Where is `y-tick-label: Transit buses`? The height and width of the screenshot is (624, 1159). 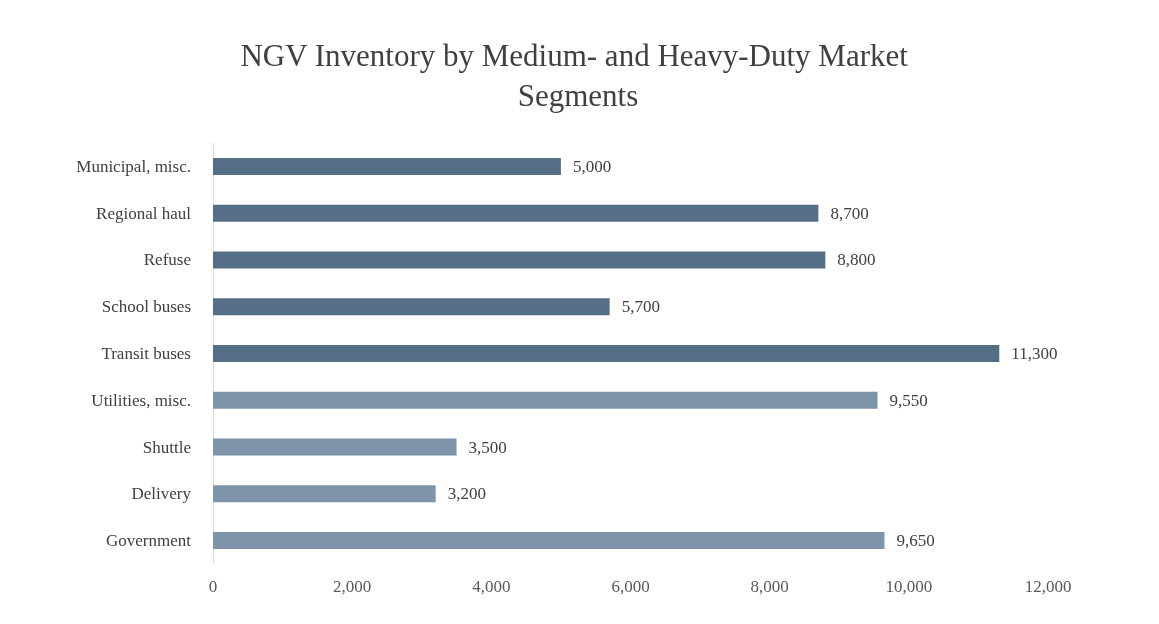 y-tick-label: Transit buses is located at coordinates (146, 353).